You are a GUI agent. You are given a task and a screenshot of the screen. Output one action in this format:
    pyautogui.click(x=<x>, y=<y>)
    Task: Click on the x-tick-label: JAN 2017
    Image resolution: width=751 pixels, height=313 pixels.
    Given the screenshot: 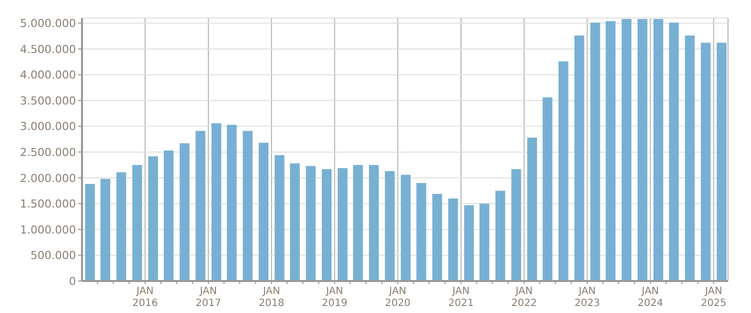 What is the action you would take?
    pyautogui.click(x=209, y=297)
    